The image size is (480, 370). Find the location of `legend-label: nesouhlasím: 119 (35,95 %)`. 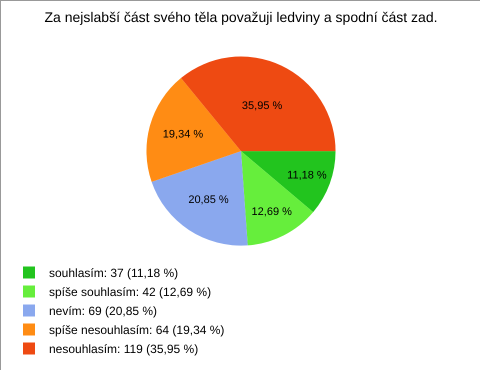

legend-label: nesouhlasím: 119 (35,95 %) is located at coordinates (123, 349).